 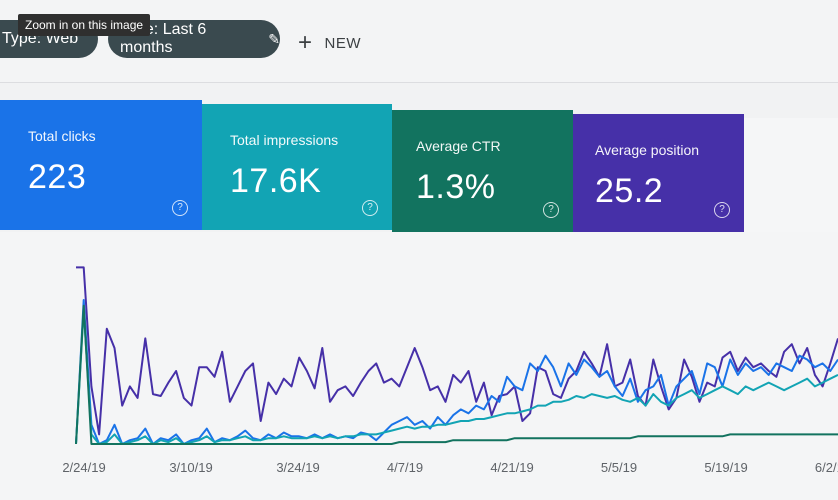 I want to click on metric-value: 25.2, so click(x=629, y=191).